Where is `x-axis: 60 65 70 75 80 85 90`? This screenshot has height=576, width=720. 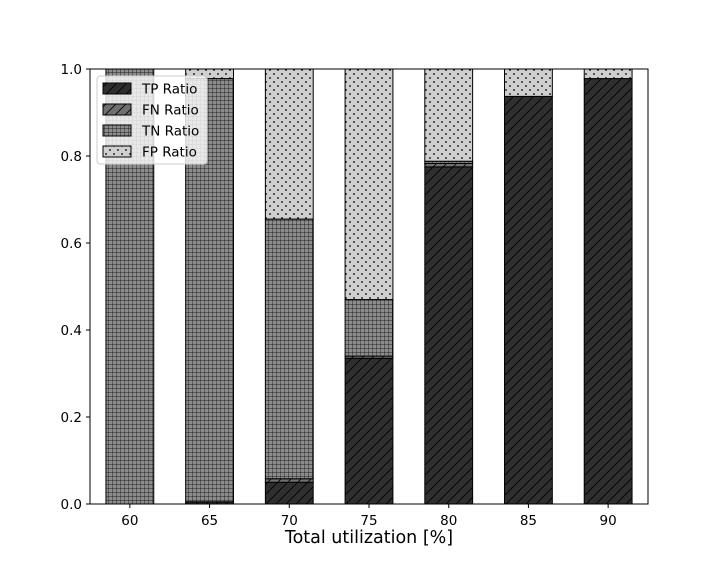 x-axis: 60 65 70 75 80 85 90 is located at coordinates (369, 516).